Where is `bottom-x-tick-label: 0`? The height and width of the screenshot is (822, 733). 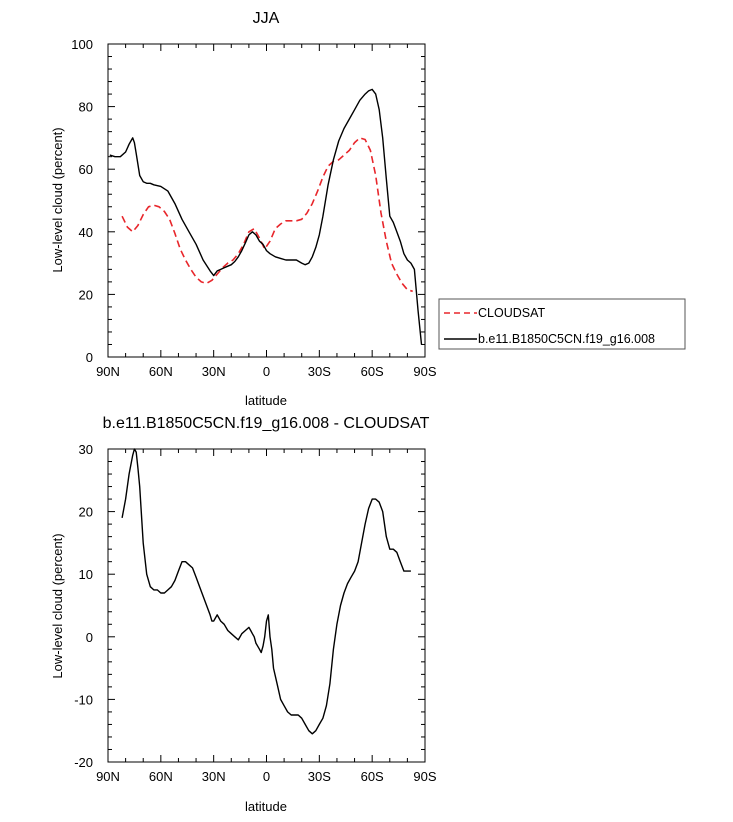 bottom-x-tick-label: 0 is located at coordinates (266, 776).